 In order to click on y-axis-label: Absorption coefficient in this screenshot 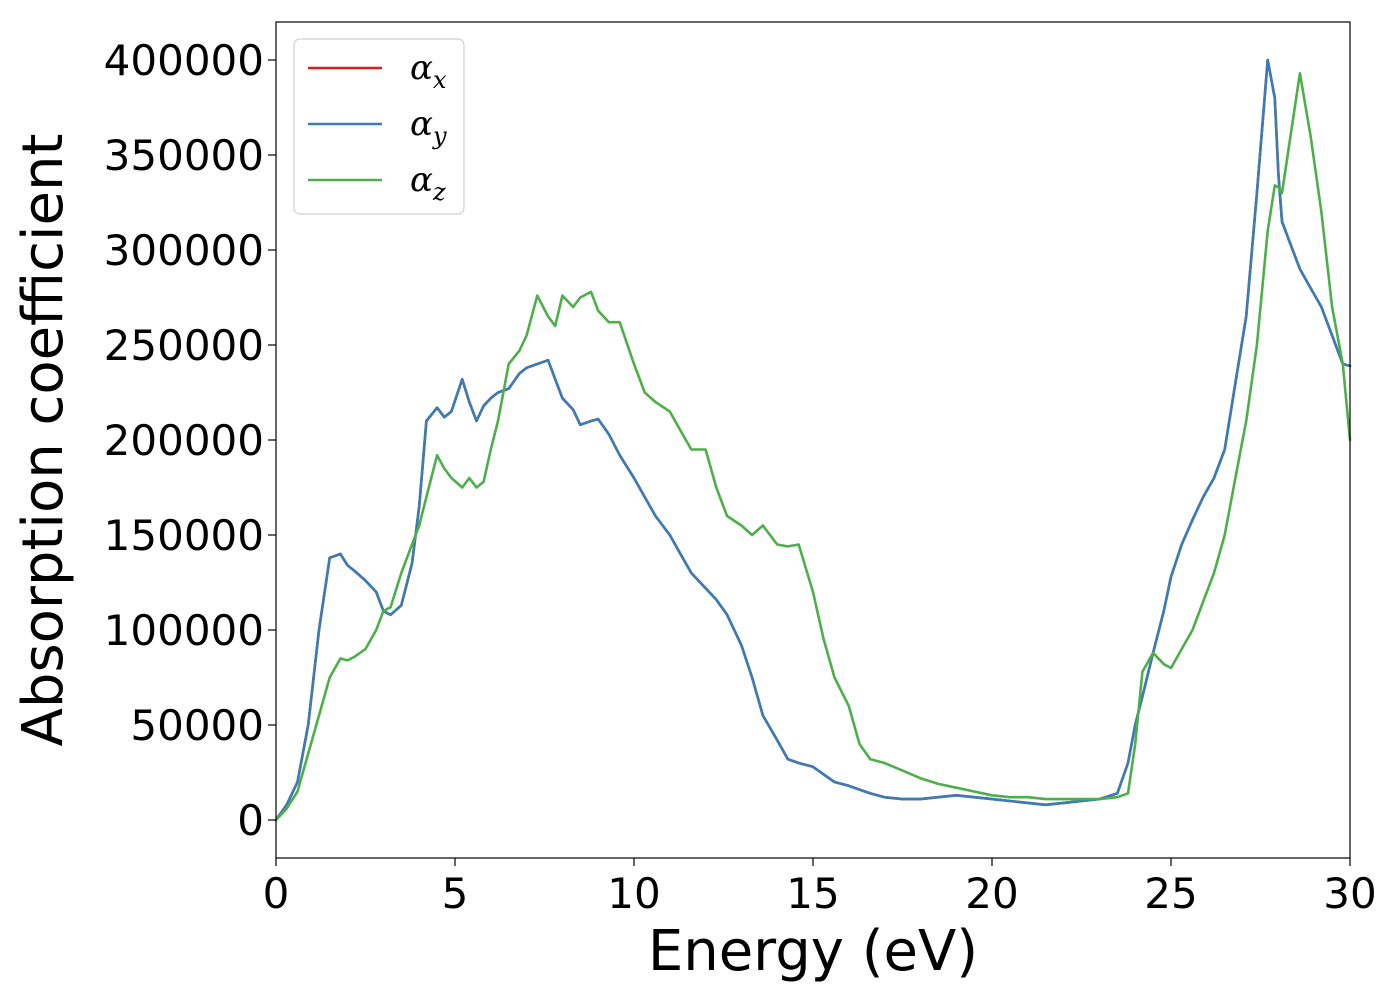, I will do `click(43, 440)`.